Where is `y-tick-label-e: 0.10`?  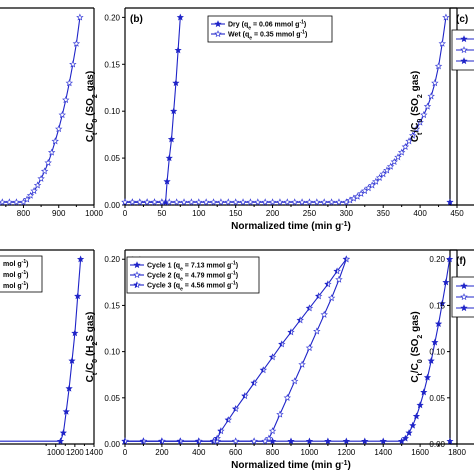 y-tick-label-e: 0.10 is located at coordinates (112, 352).